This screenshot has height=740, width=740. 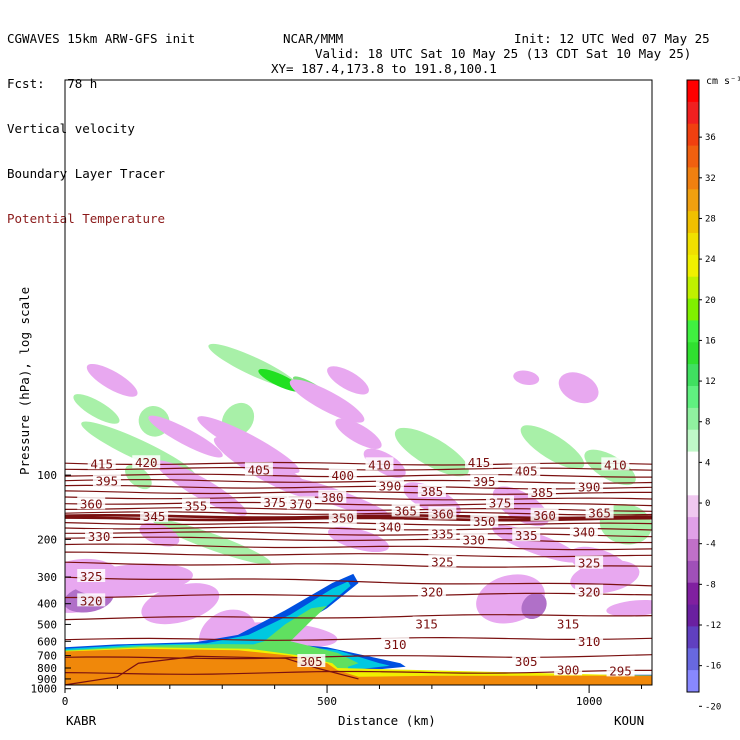 What do you see at coordinates (568, 669) in the screenshot?
I see `theta-label: 300` at bounding box center [568, 669].